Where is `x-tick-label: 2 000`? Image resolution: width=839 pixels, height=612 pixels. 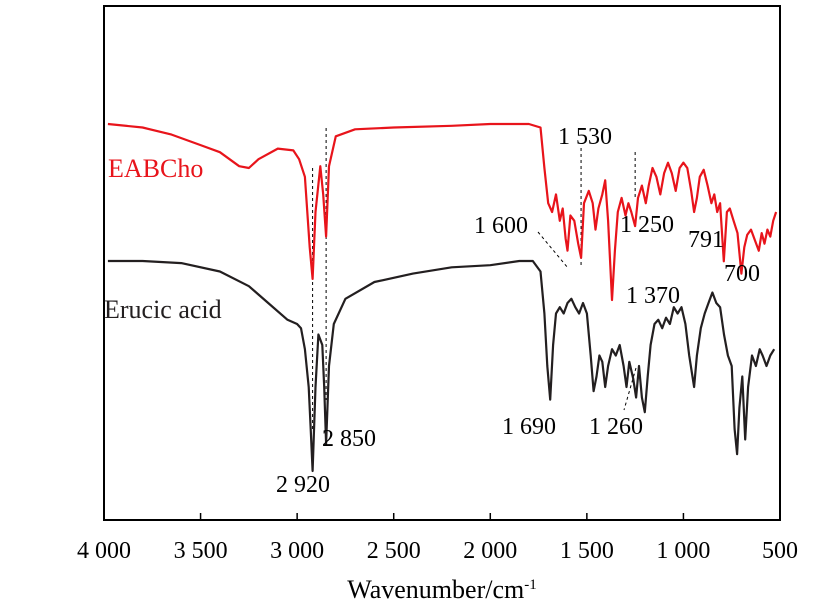 x-tick-label: 2 000 is located at coordinates (490, 551).